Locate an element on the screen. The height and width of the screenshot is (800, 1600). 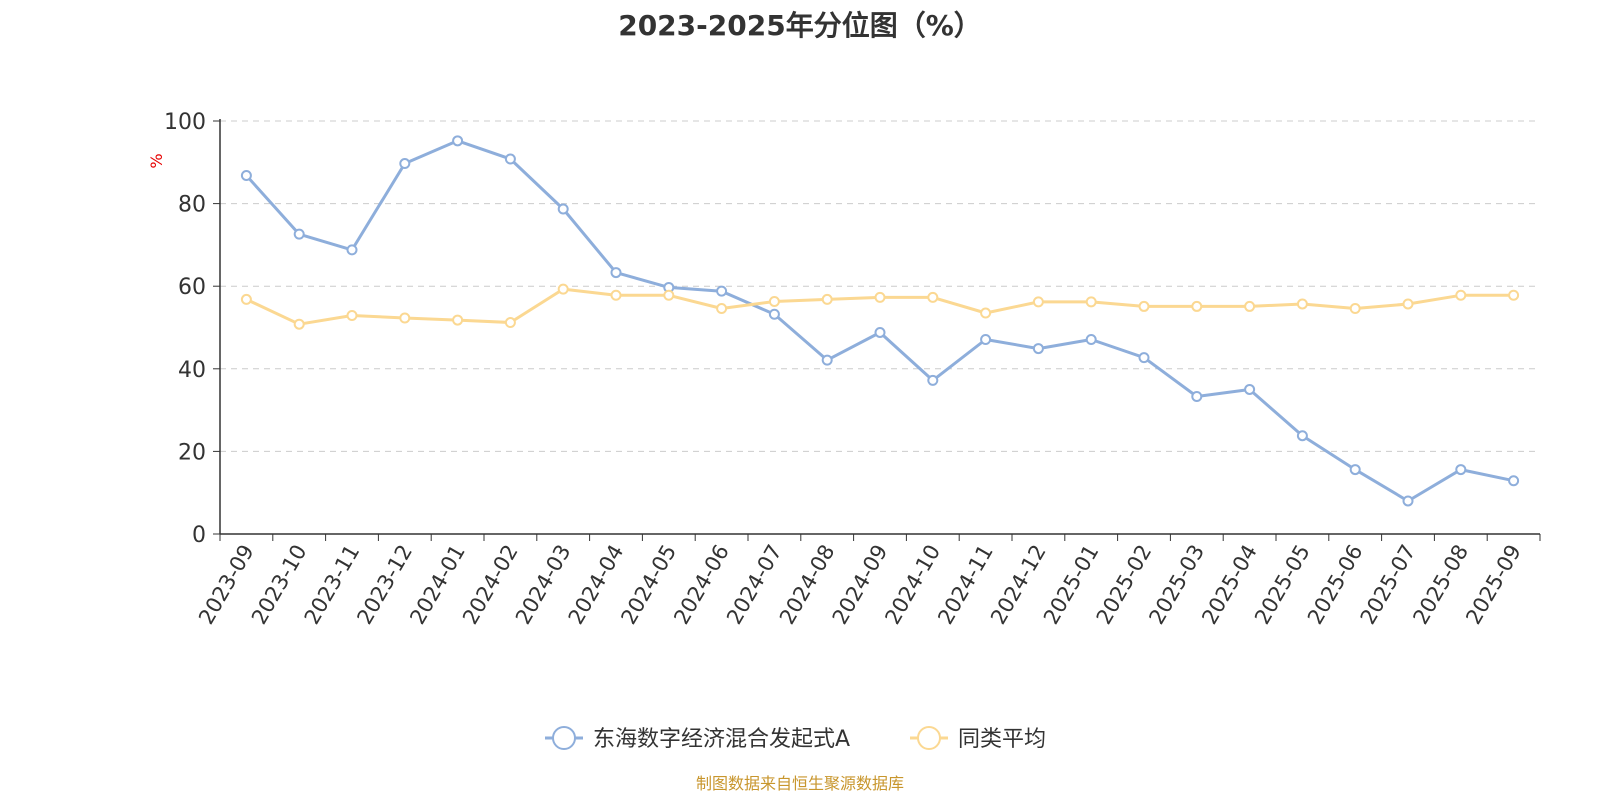
y-tick-label: 40 is located at coordinates (192, 370).